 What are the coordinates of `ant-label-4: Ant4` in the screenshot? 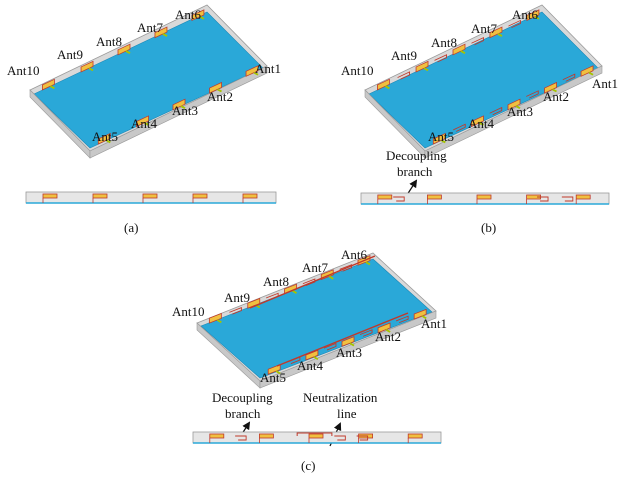 It's located at (310, 365).